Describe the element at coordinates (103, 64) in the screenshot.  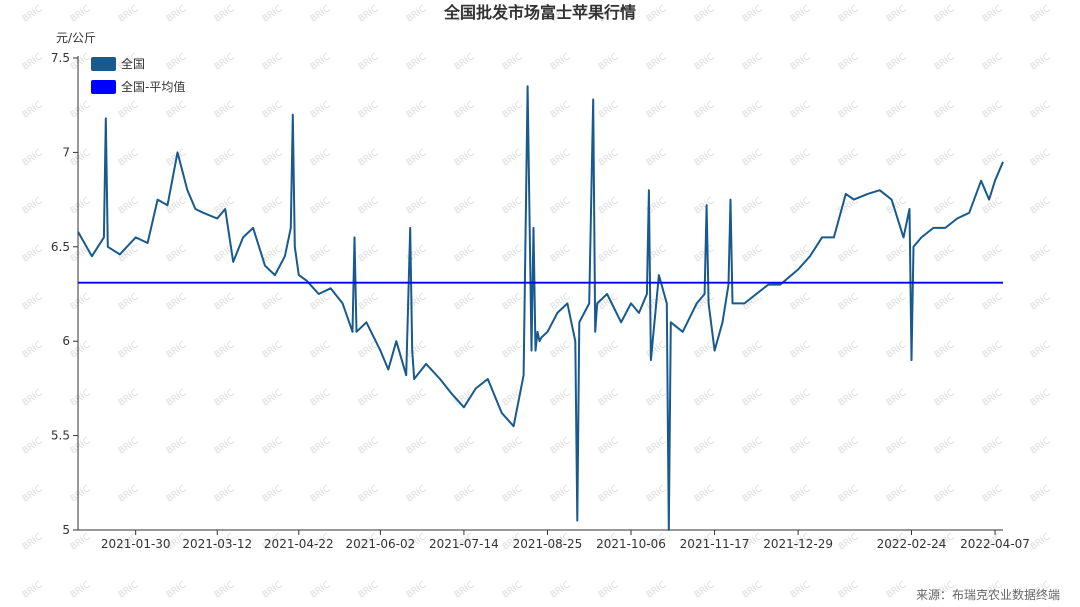
I see `legend-swatch-national` at that location.